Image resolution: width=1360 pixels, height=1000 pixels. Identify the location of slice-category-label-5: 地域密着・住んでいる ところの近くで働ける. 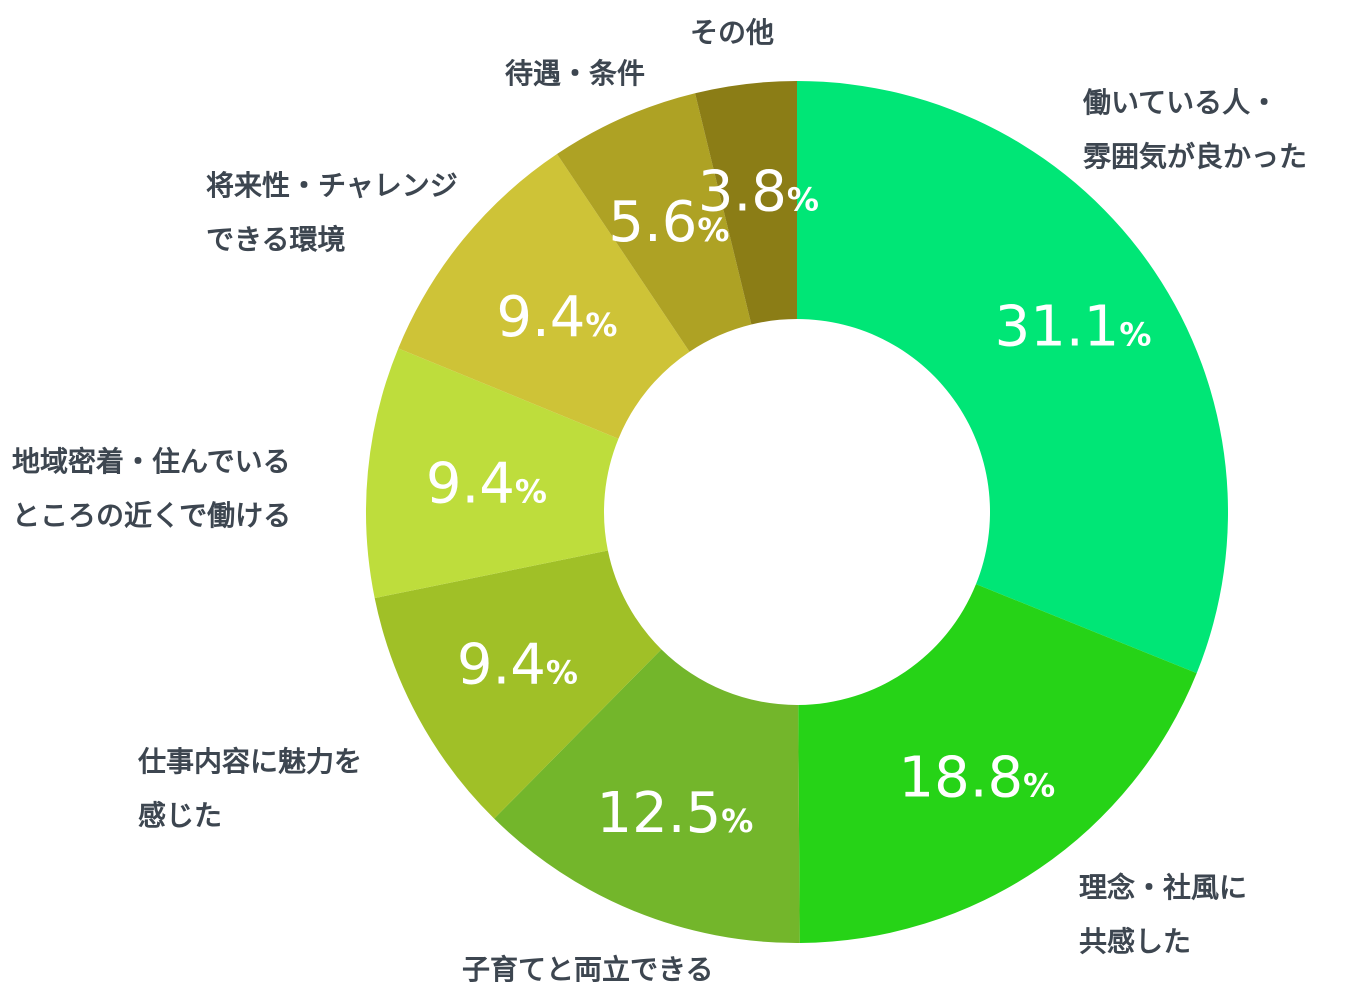
(151, 489).